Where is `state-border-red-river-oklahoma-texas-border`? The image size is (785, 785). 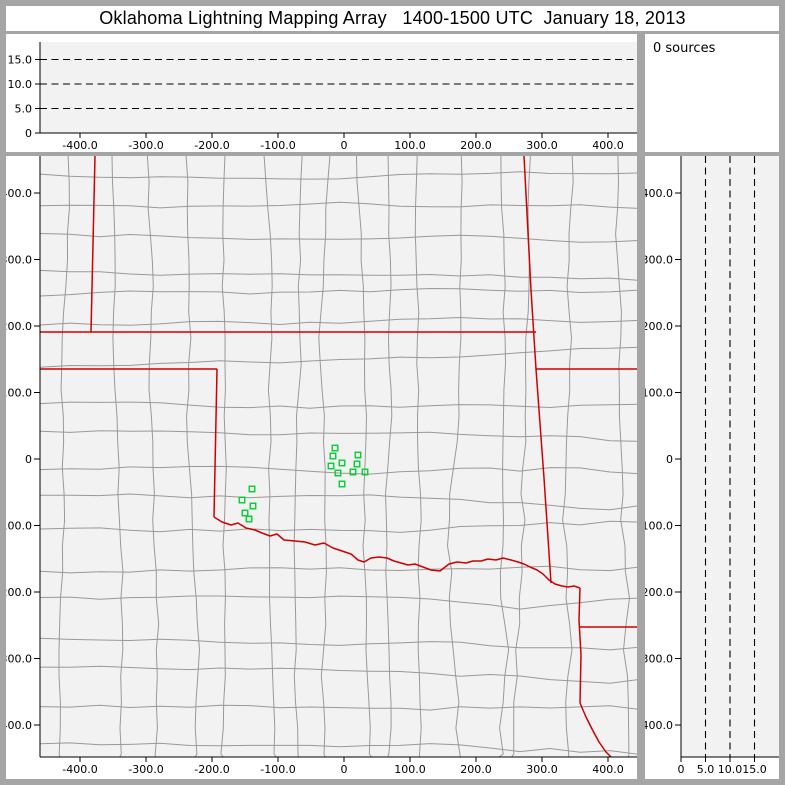
state-border-red-river-oklahoma-texas-border is located at coordinates (397, 552).